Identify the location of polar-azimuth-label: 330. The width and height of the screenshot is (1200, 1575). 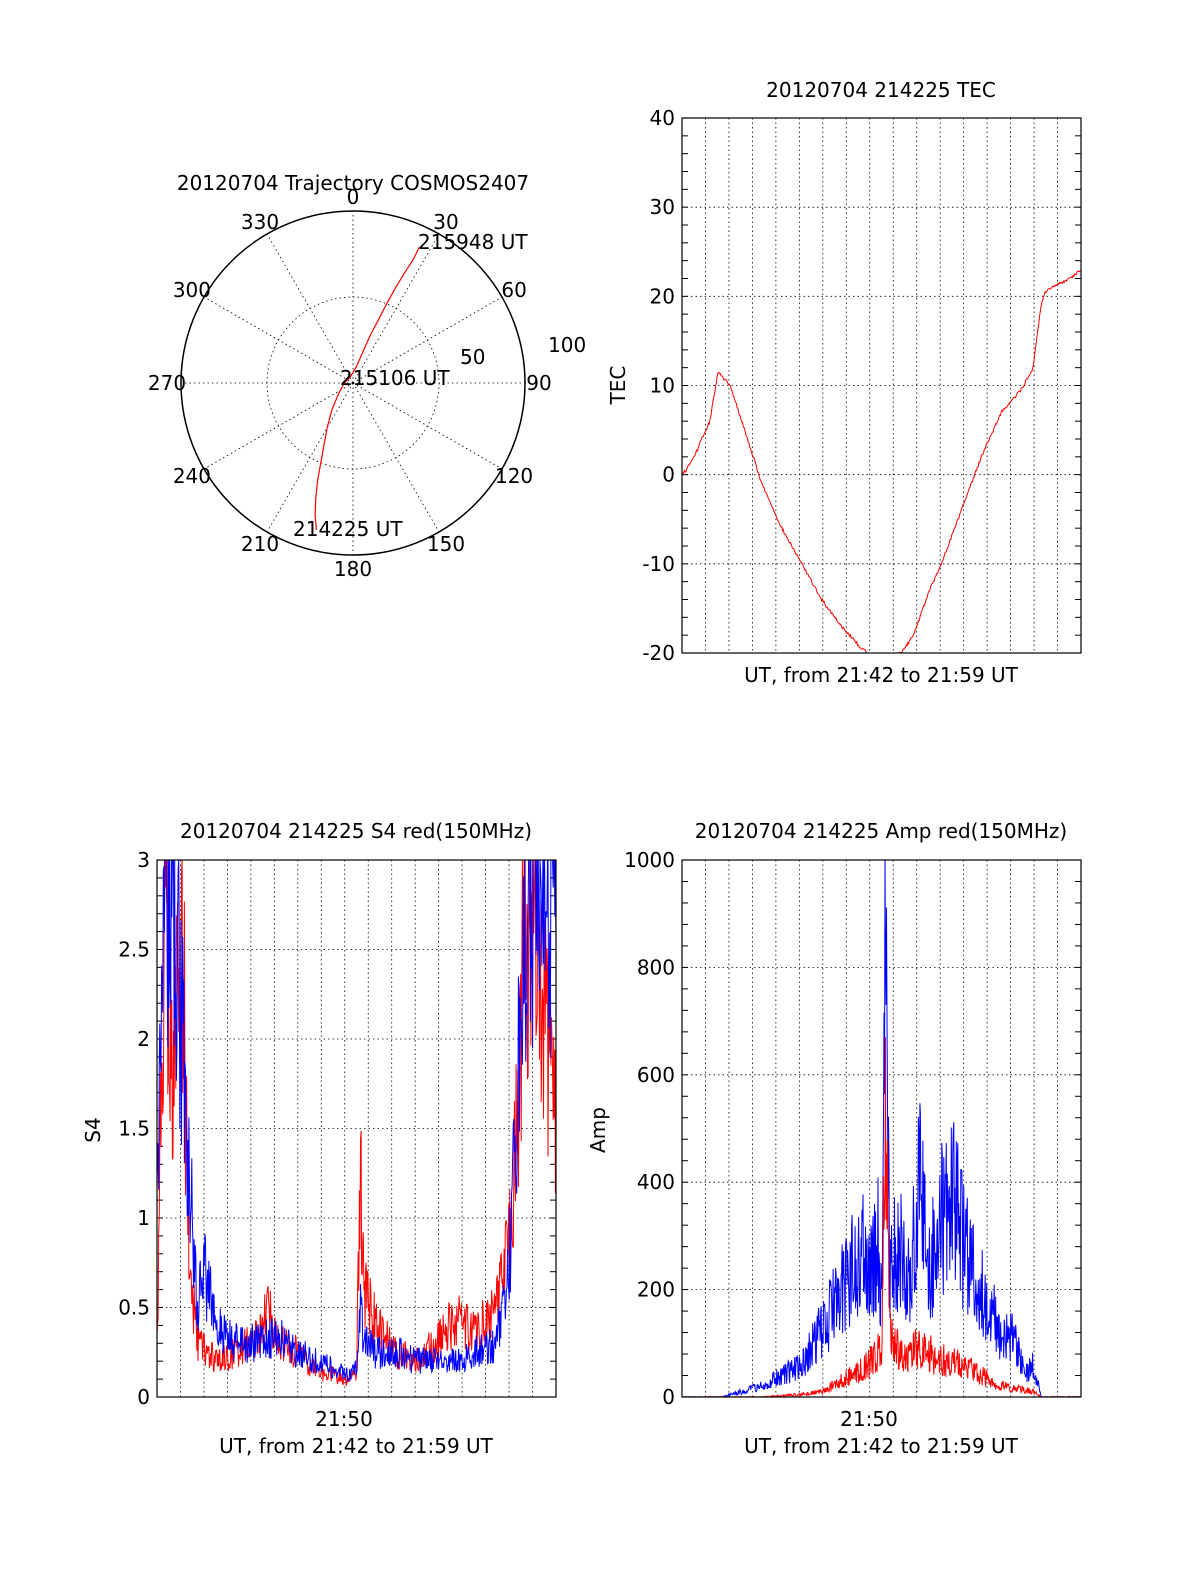
(260, 222).